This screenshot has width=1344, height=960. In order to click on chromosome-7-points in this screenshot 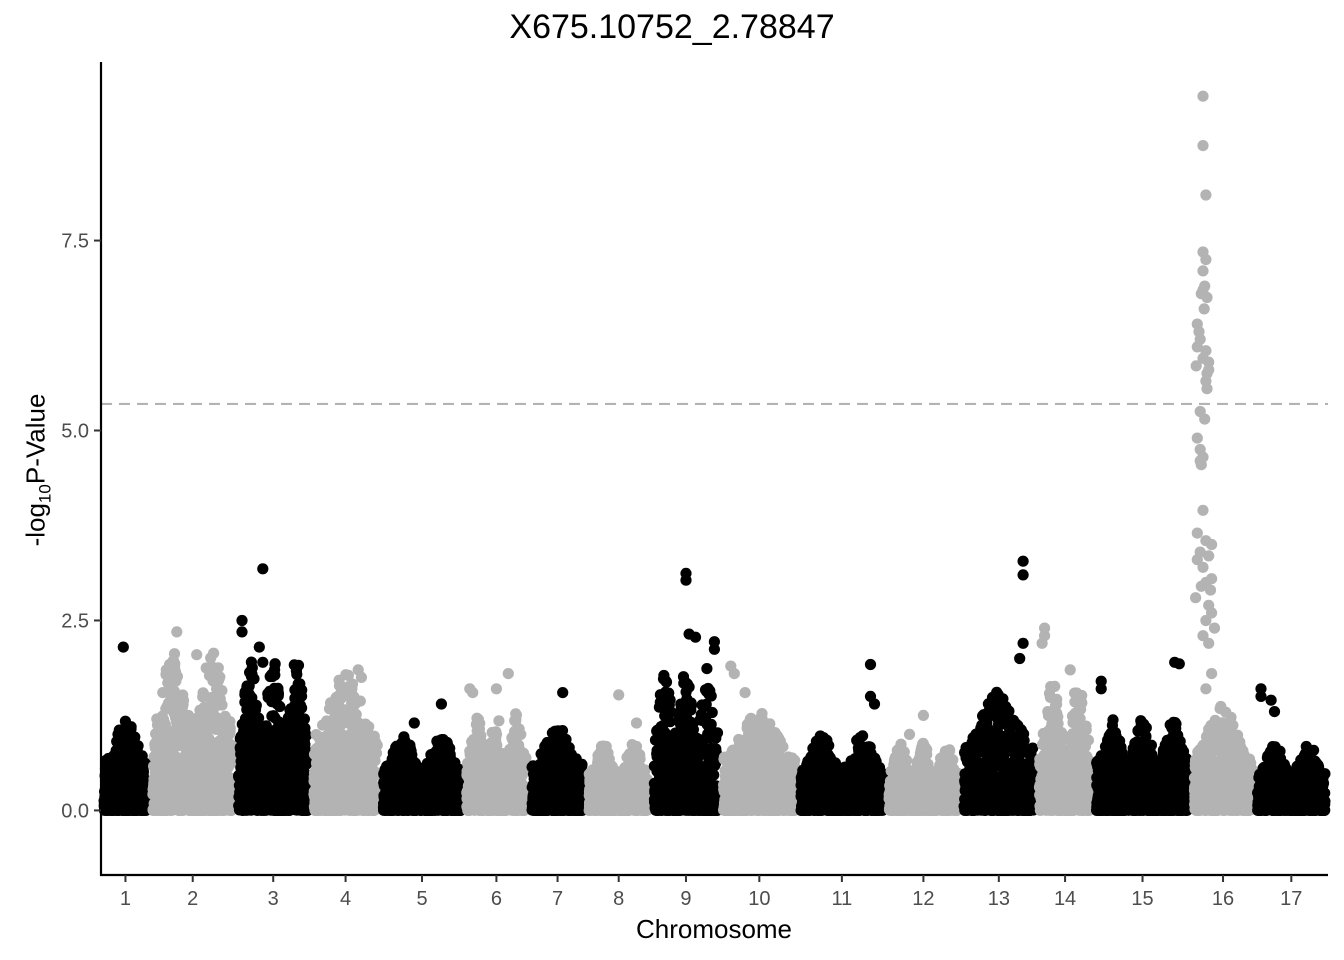, I will do `click(557, 752)`.